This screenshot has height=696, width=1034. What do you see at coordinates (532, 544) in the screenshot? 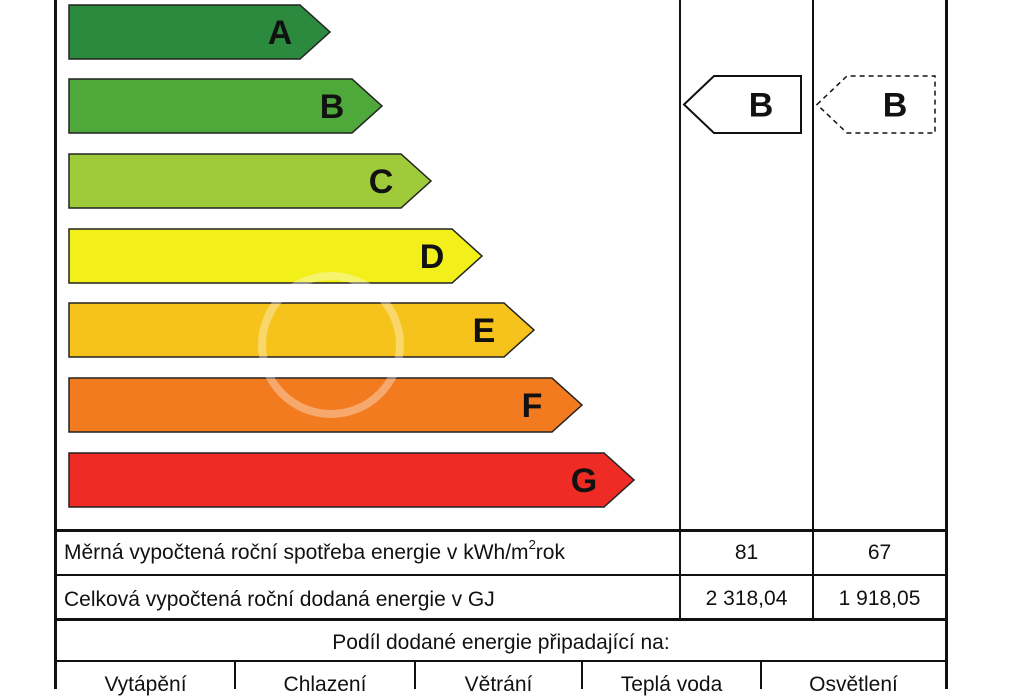
I see `specific-consumption-label-sup: 2` at bounding box center [532, 544].